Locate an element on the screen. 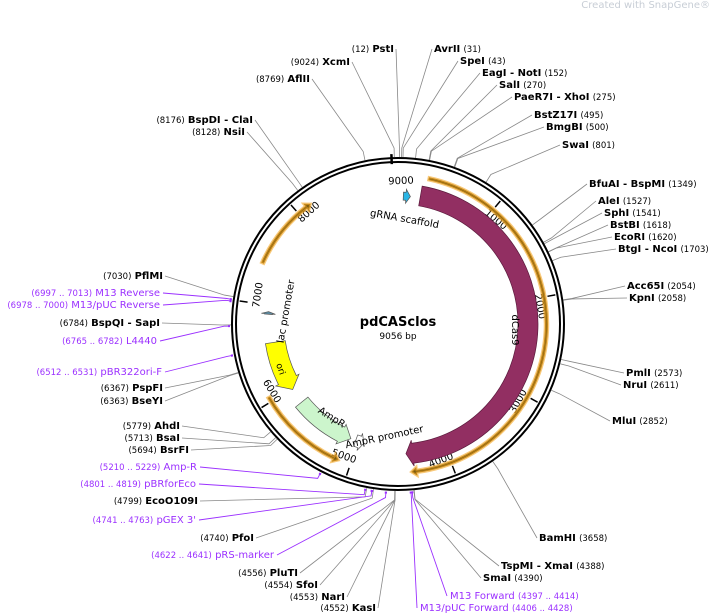 This screenshot has width=716, height=615. enzyme-site-label: (5713) BsaI is located at coordinates (153, 438).